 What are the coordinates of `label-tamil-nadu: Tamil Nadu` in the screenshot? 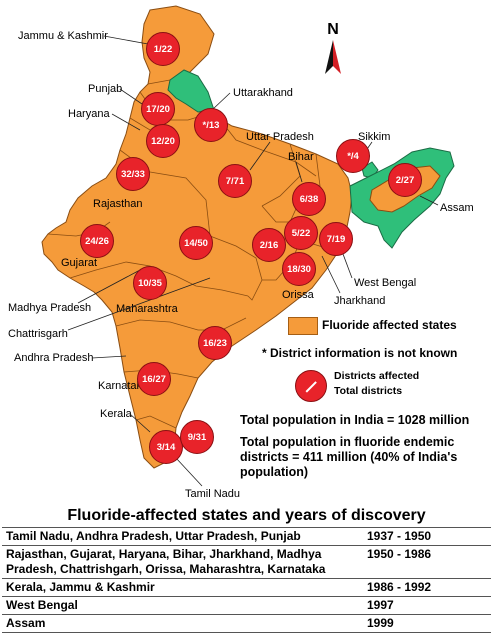 It's located at (213, 494).